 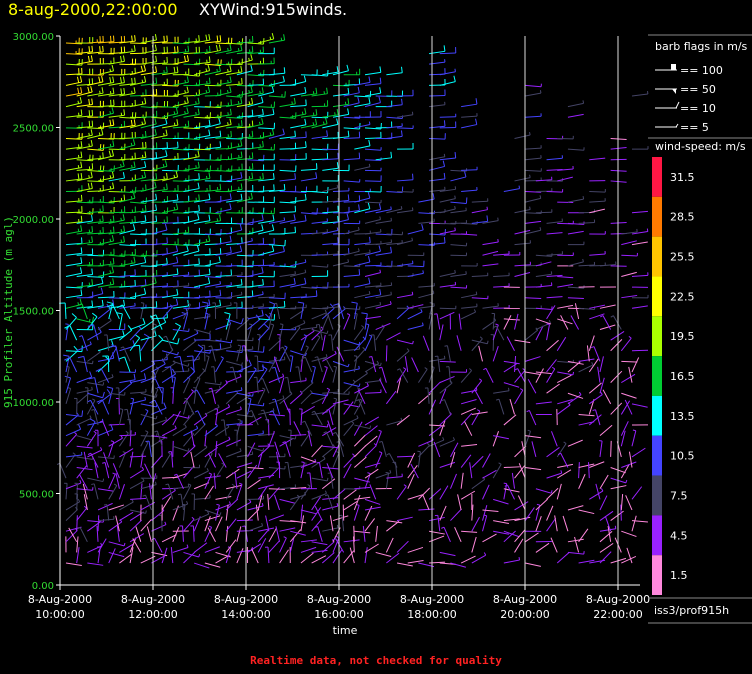 I want to click on speed-legend-label: 19.5, so click(x=682, y=336).